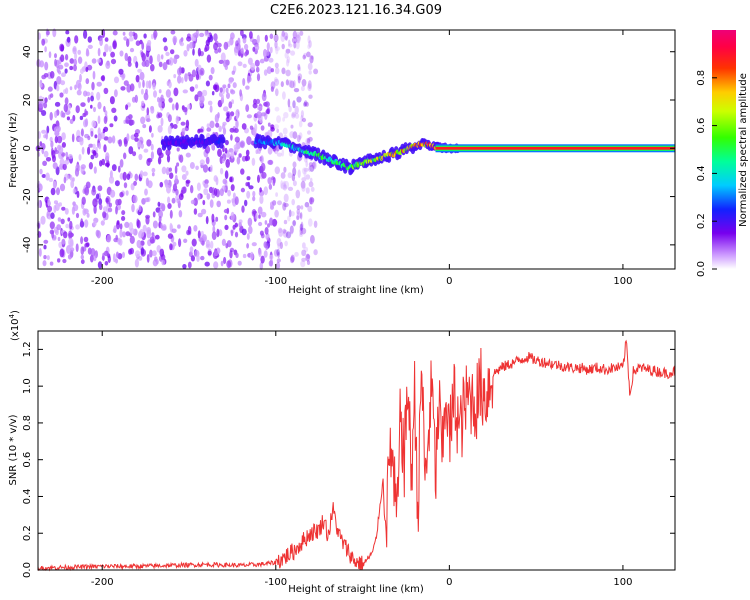  I want to click on snr-y-multiplier: (x104), so click(14, 325).